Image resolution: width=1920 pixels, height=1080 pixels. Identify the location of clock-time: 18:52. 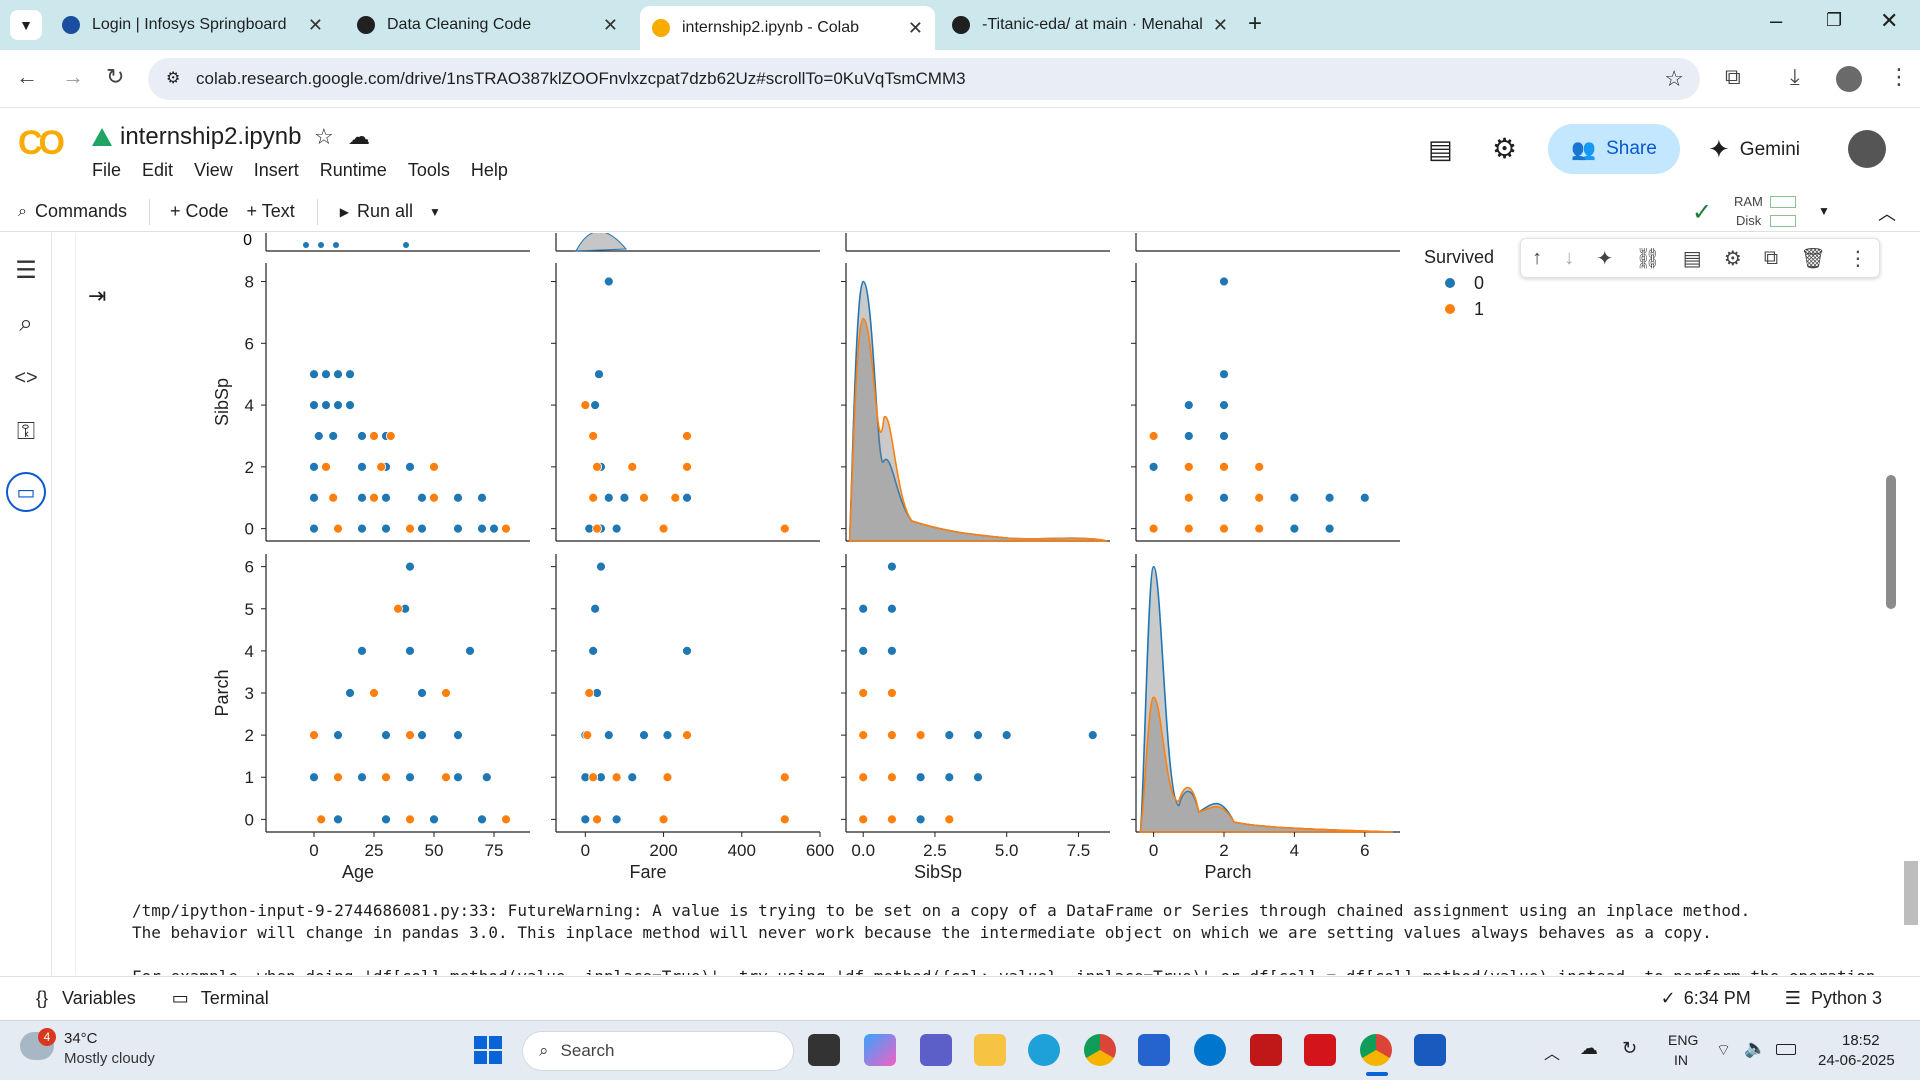
(1861, 1040).